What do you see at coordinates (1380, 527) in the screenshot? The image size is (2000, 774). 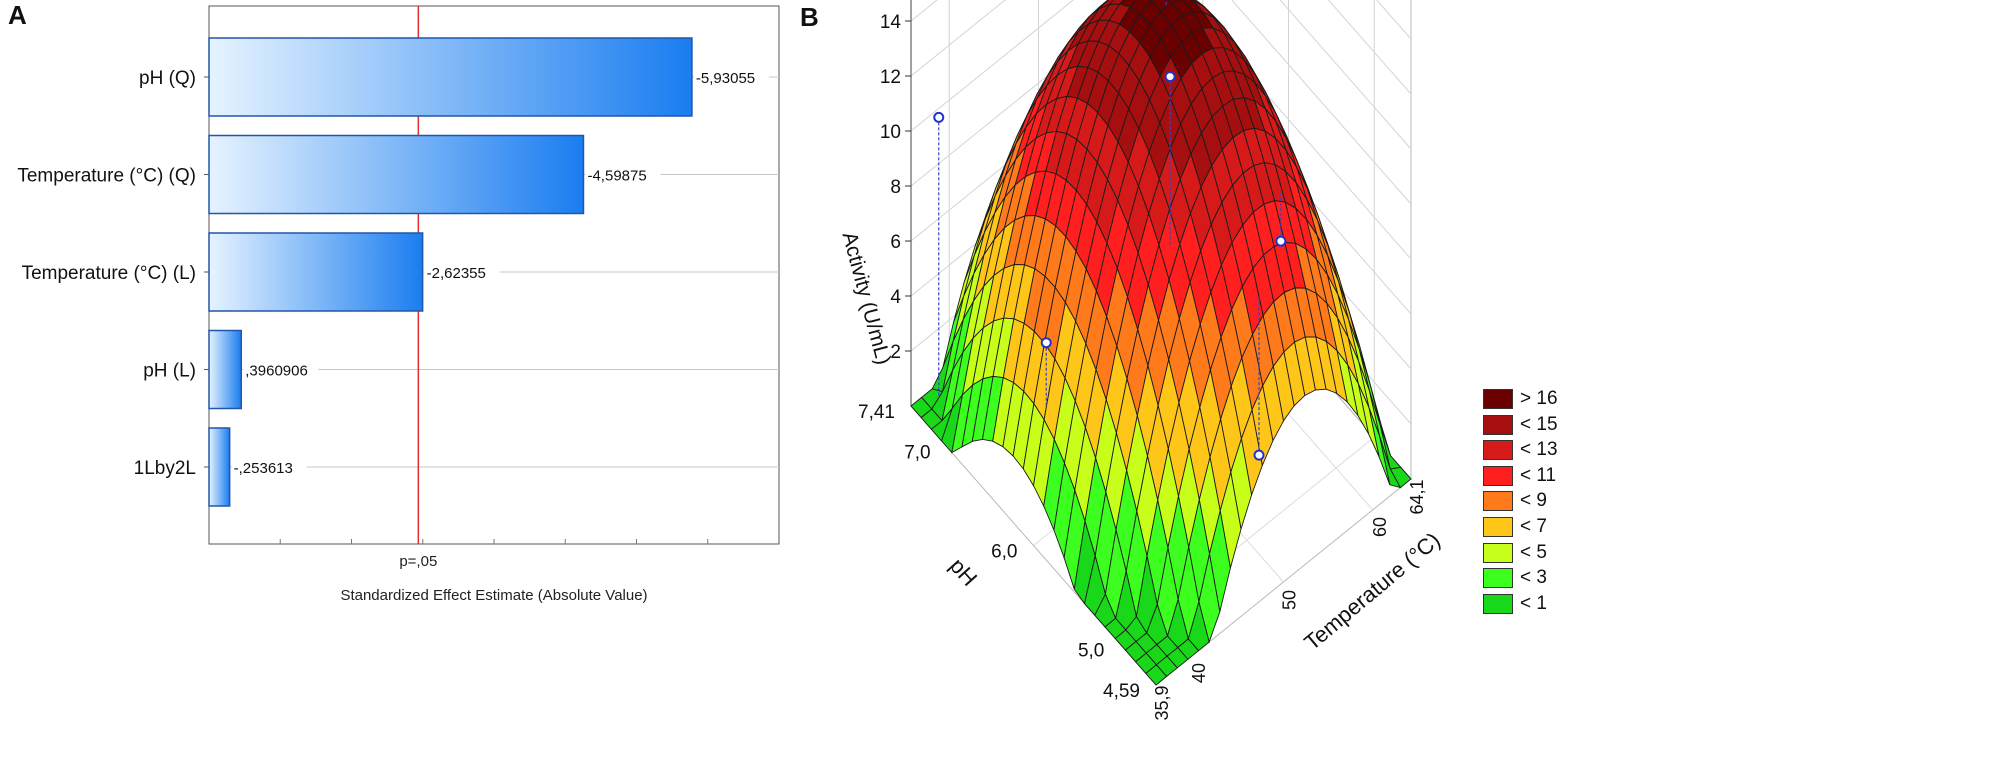 I see `temp-tick-label: 60` at bounding box center [1380, 527].